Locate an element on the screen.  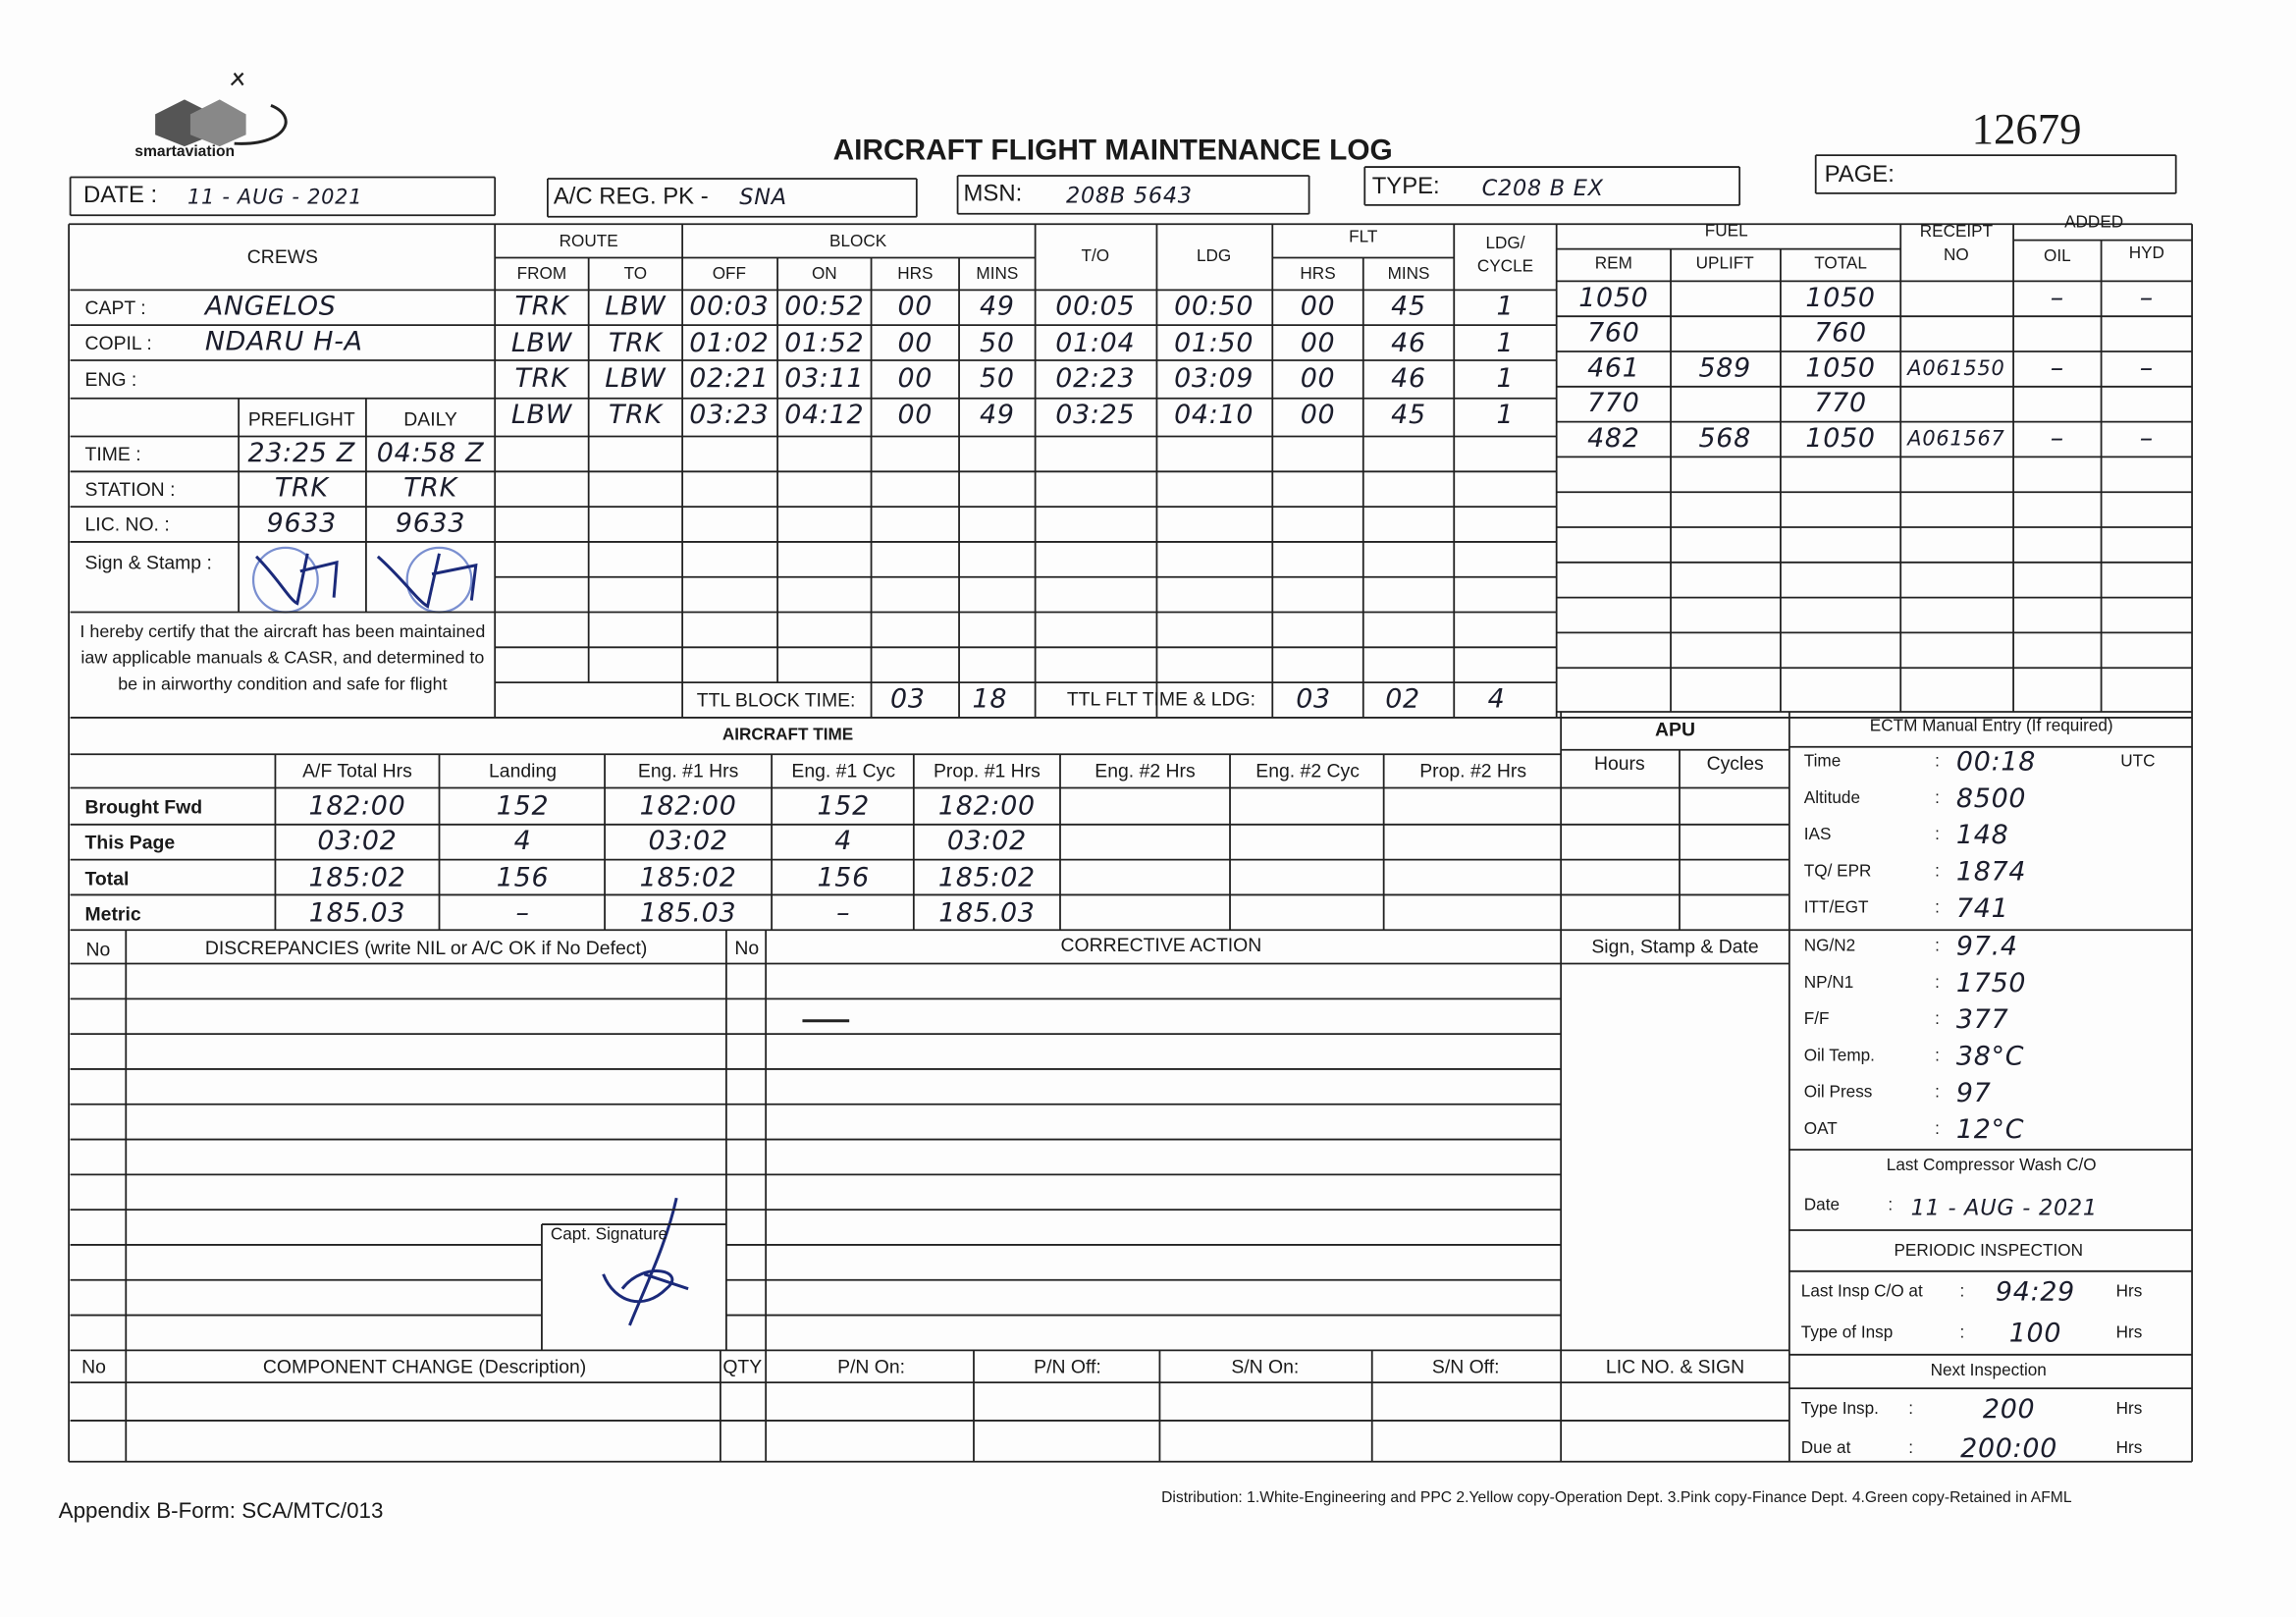
column-header: ON is located at coordinates (824, 275).